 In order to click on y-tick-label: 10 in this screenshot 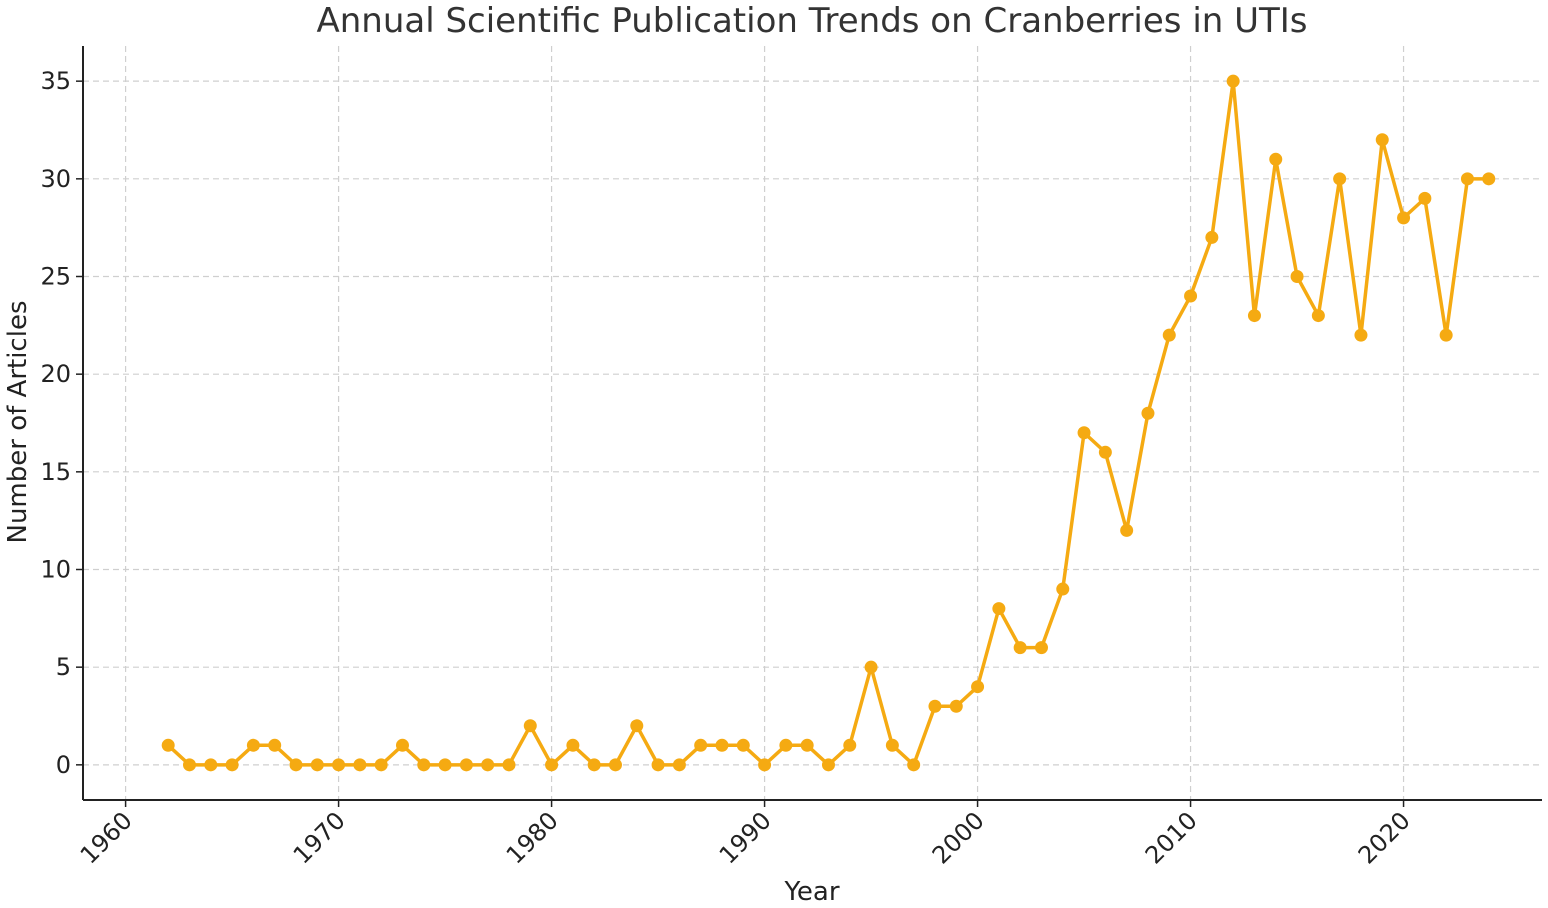, I will do `click(55, 570)`.